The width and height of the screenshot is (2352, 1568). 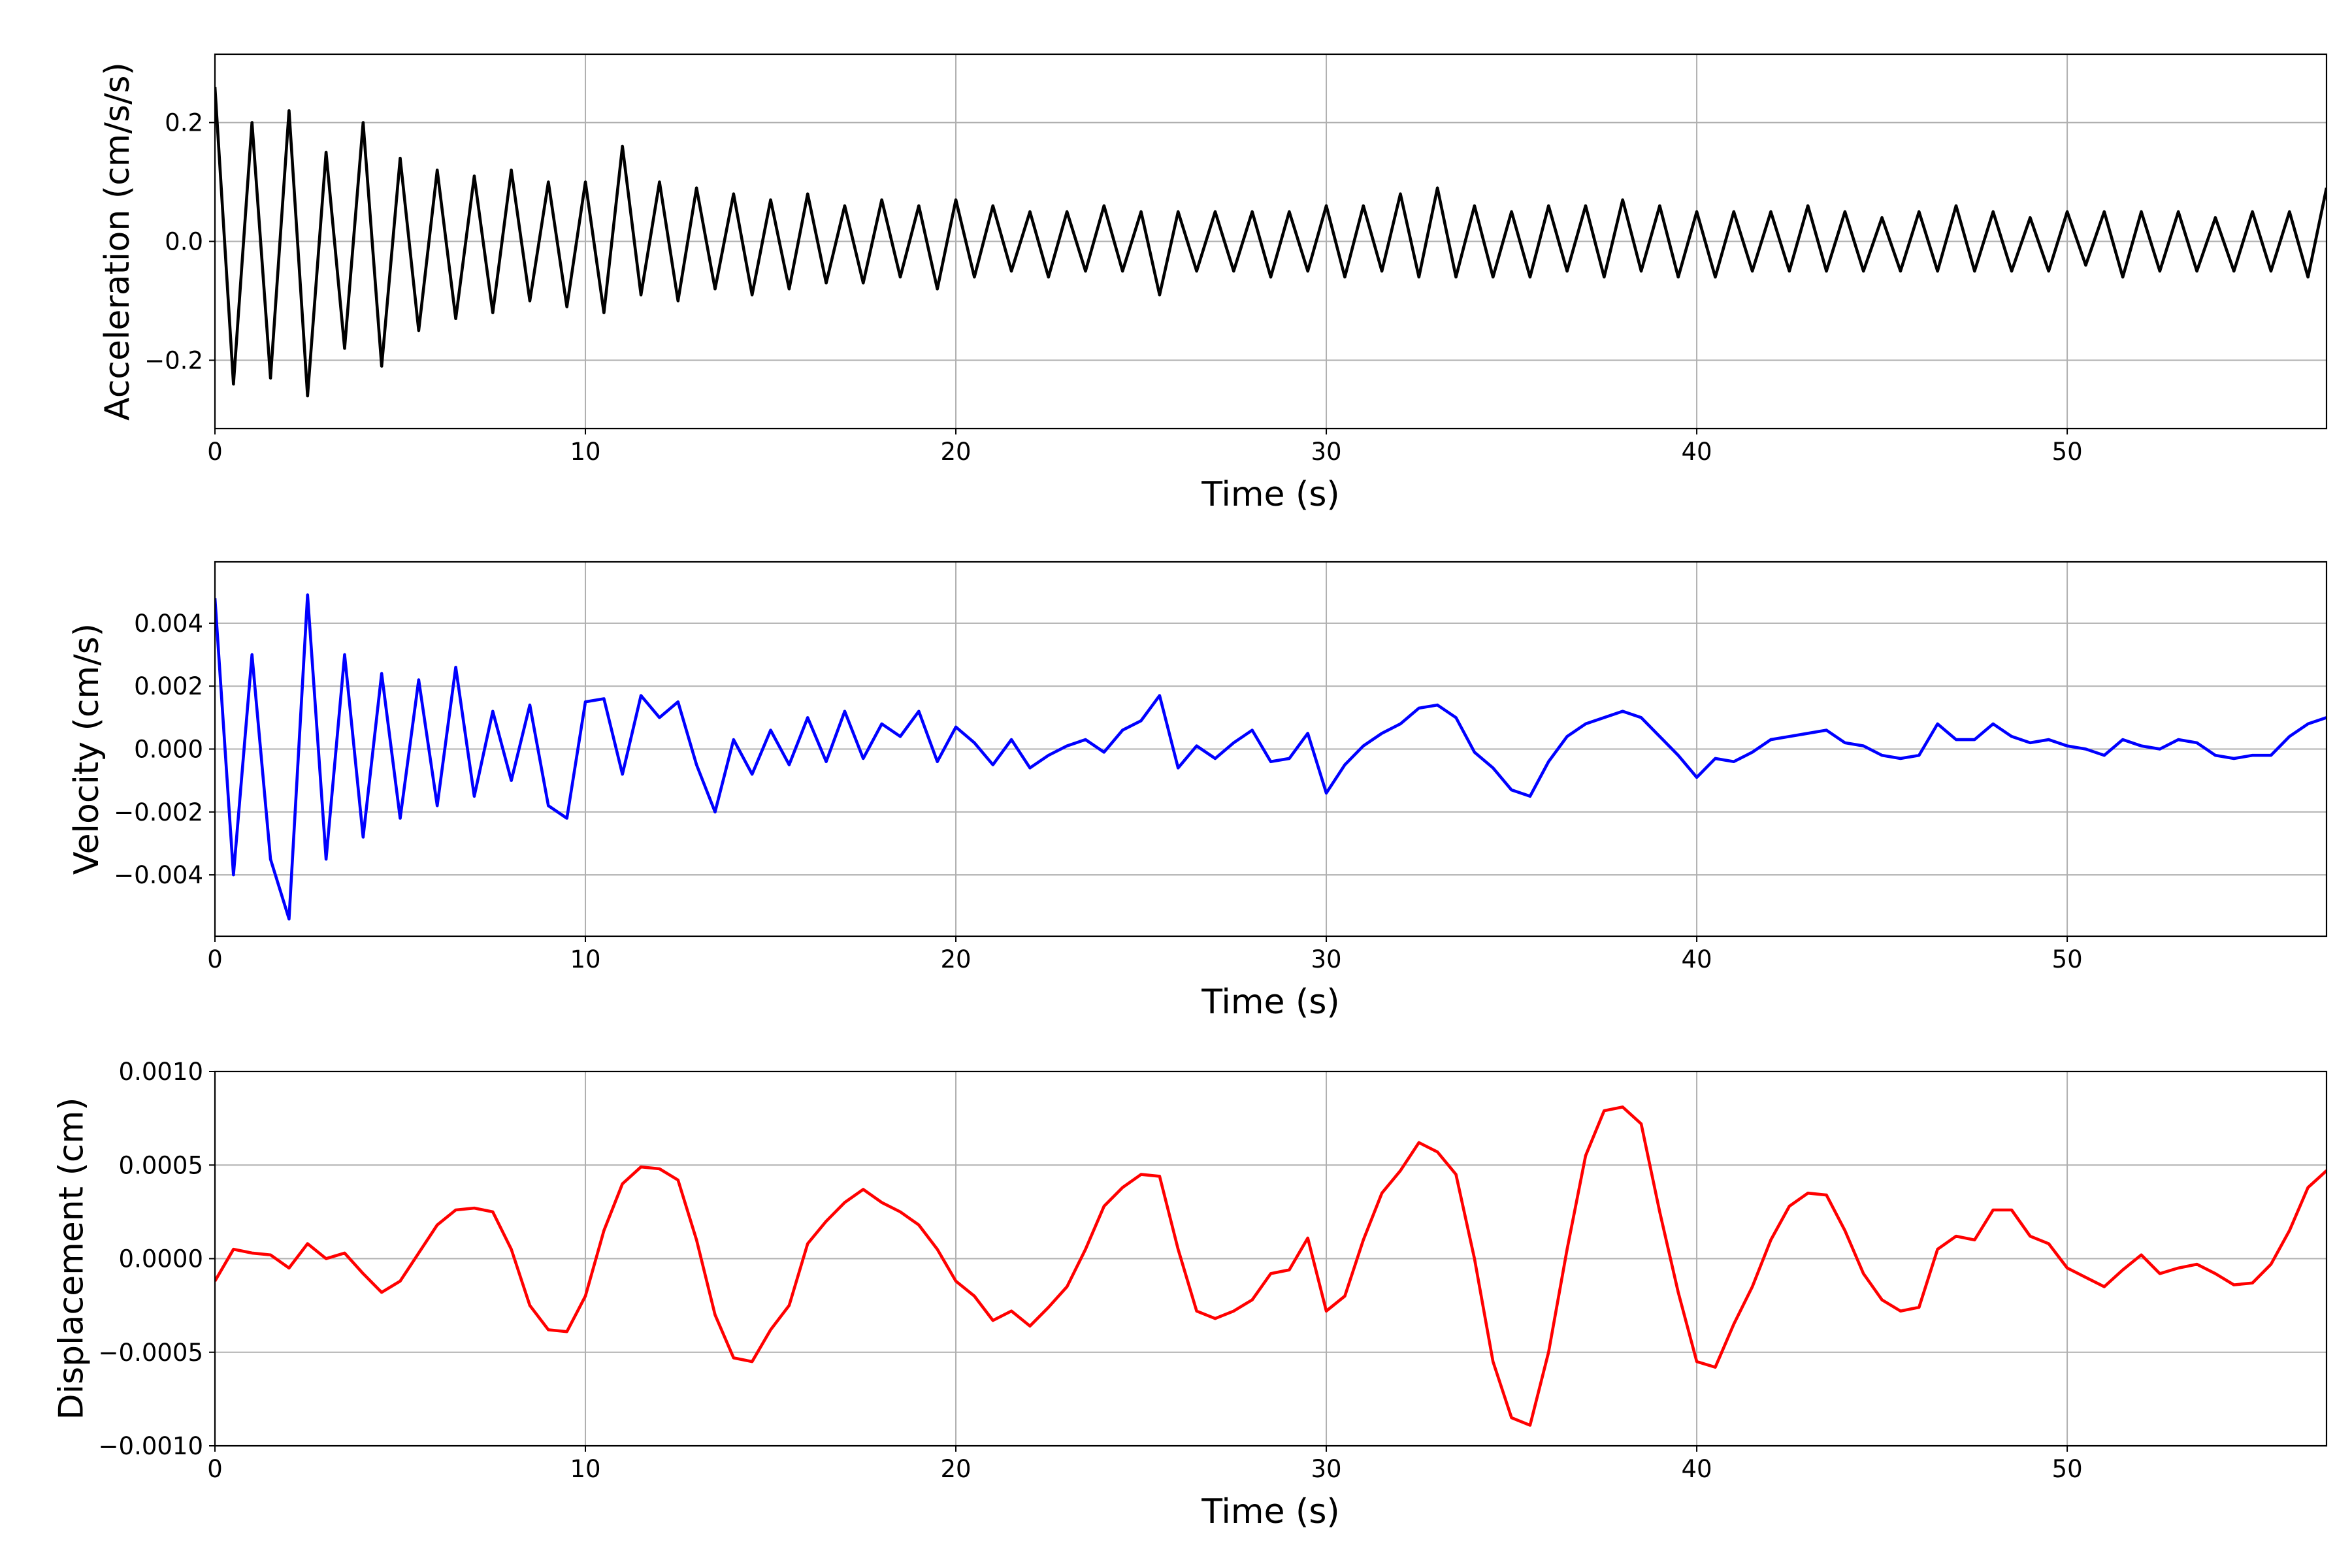 What do you see at coordinates (161, 1259) in the screenshot?
I see `y-tick-label: 0.0000` at bounding box center [161, 1259].